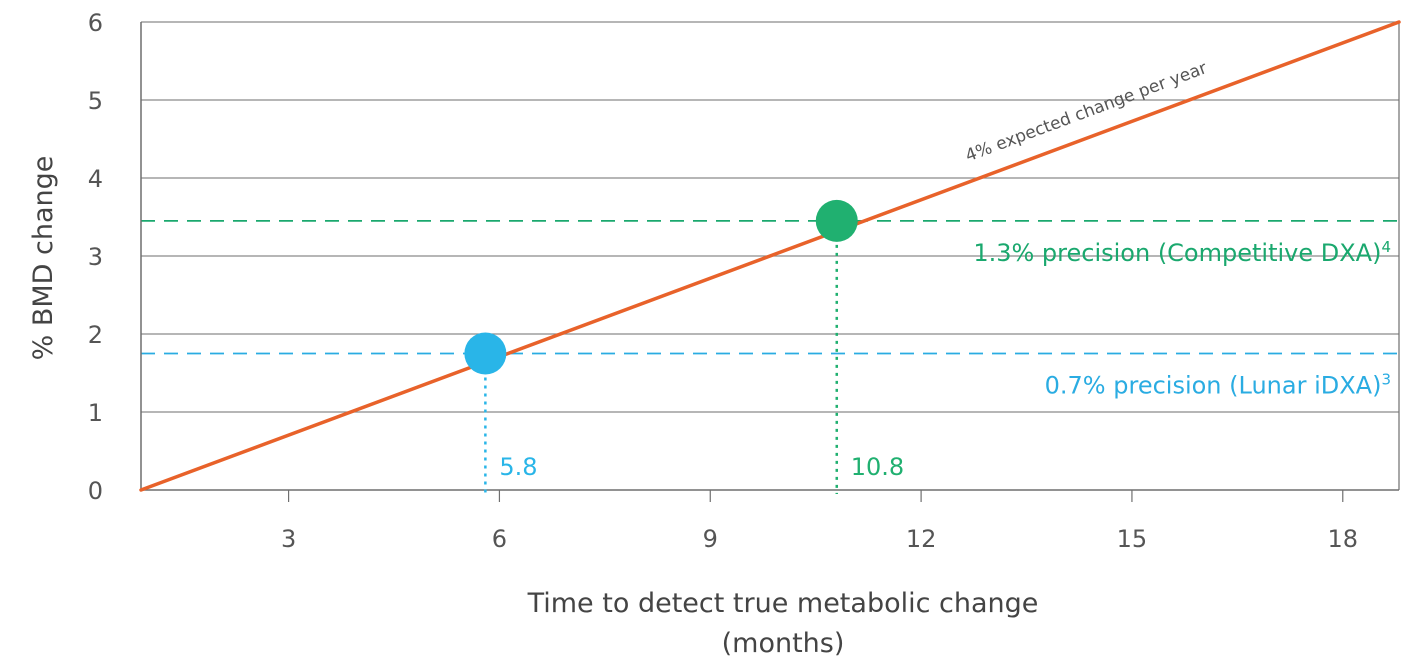 Image resolution: width=1421 pixels, height=662 pixels. I want to click on precision-label-0: 1.3% precision (Competitive DXA)4, so click(1182, 252).